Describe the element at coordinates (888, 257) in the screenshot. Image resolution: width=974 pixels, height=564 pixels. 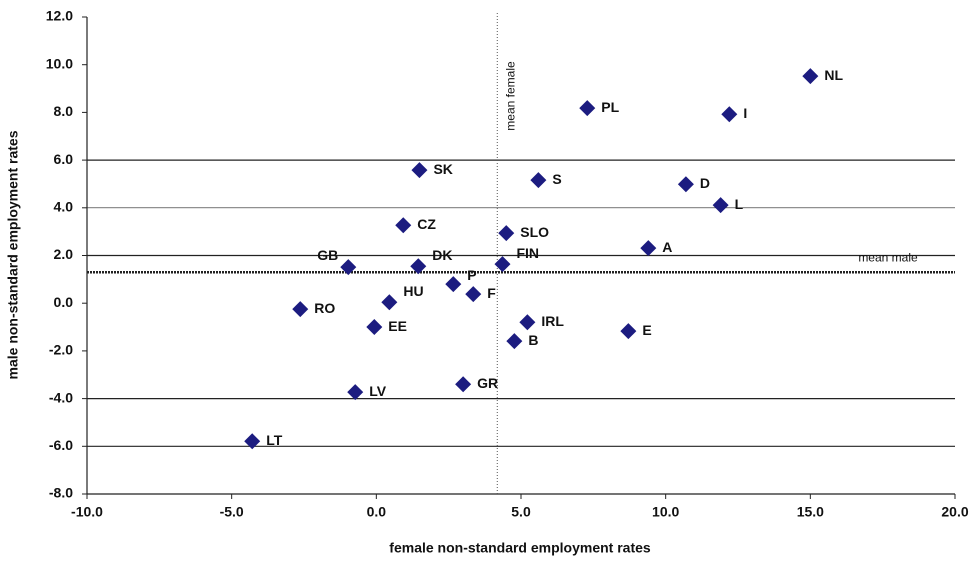
I see `mean-male-label: mean male` at that location.